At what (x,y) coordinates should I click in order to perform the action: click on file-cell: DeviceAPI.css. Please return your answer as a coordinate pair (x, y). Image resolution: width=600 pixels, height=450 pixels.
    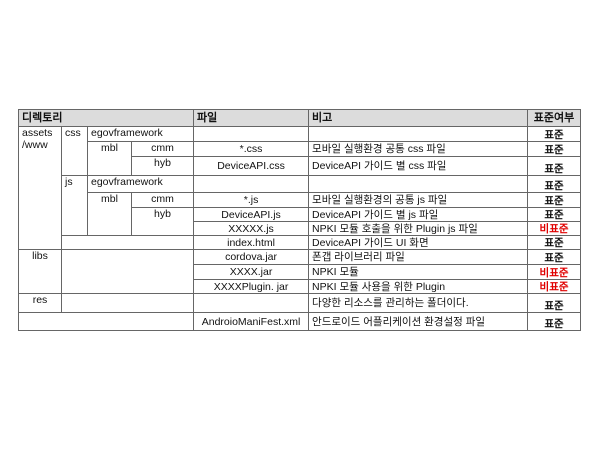
    Looking at the image, I should click on (251, 166).